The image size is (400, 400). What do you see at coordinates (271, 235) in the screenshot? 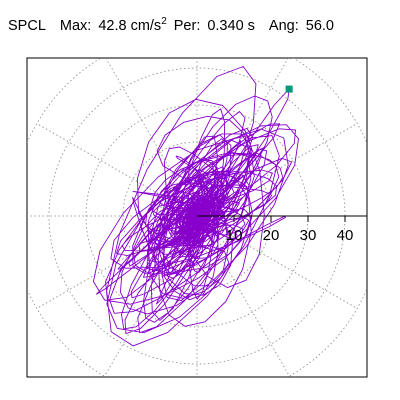
I see `r-tick-label-20: 20` at bounding box center [271, 235].